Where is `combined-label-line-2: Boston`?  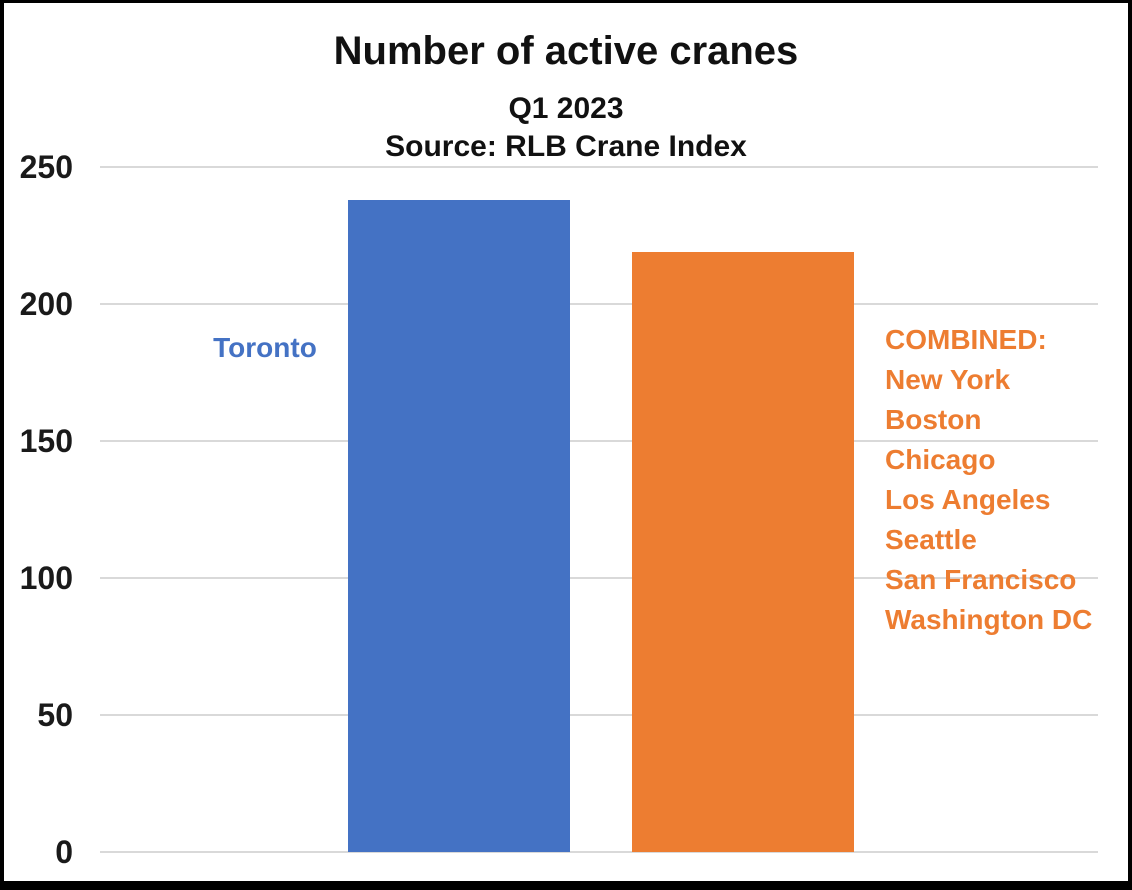
combined-label-line-2: Boston is located at coordinates (933, 419).